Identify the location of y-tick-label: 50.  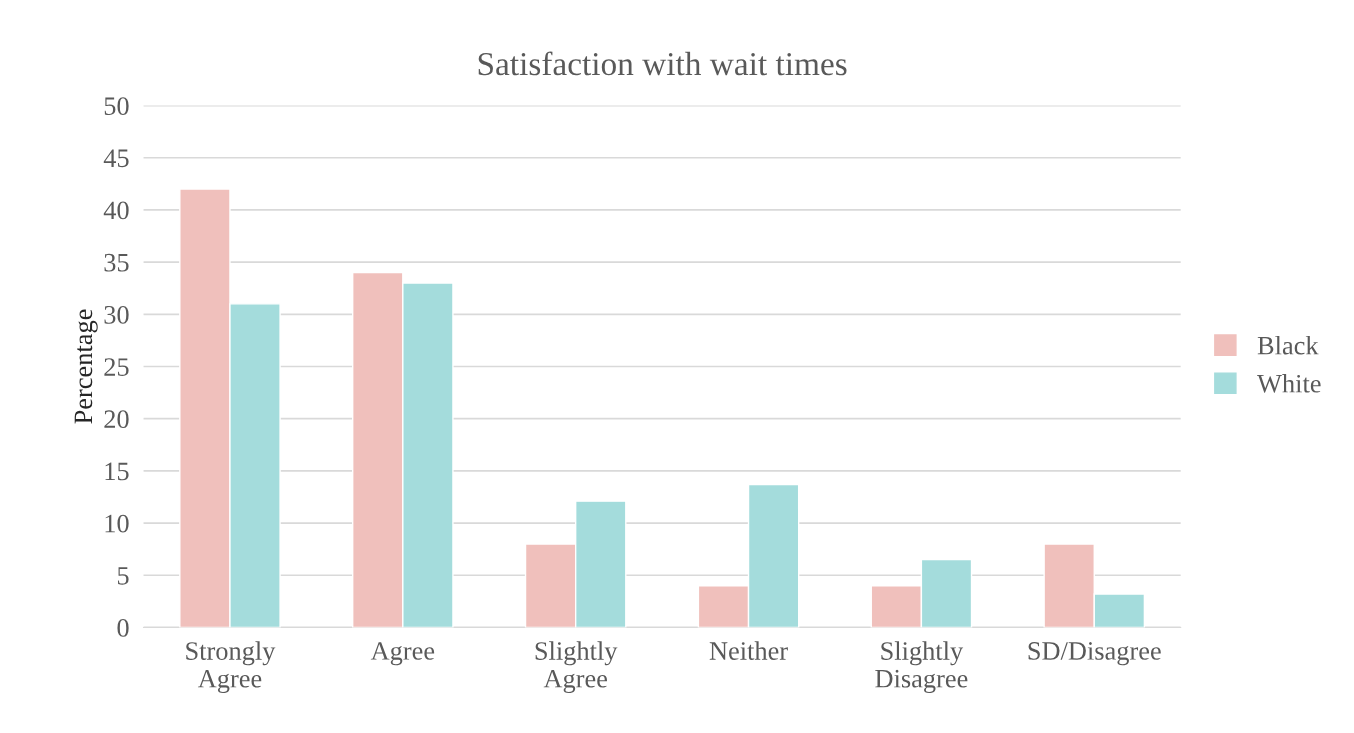
(116, 106).